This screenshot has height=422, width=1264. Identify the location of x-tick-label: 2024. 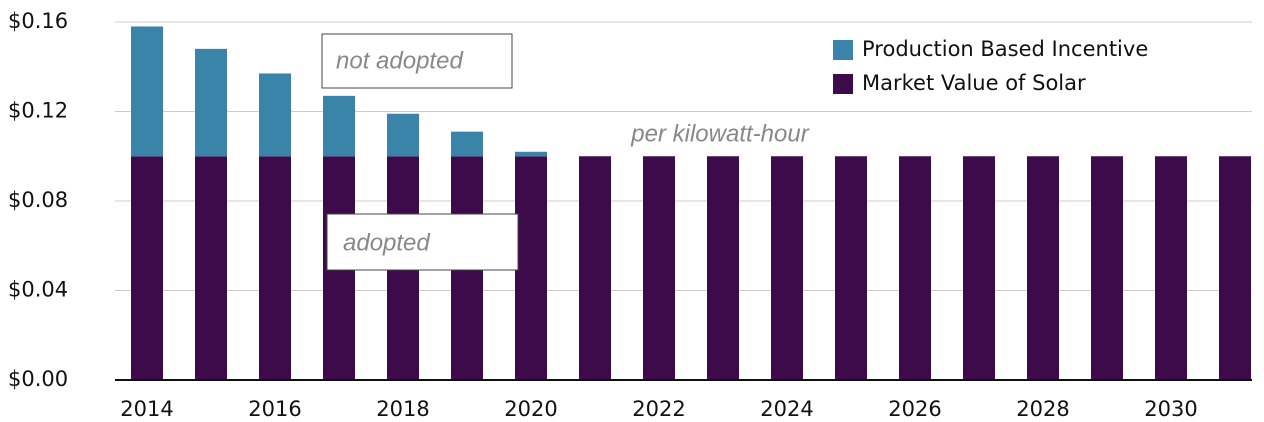
(786, 409).